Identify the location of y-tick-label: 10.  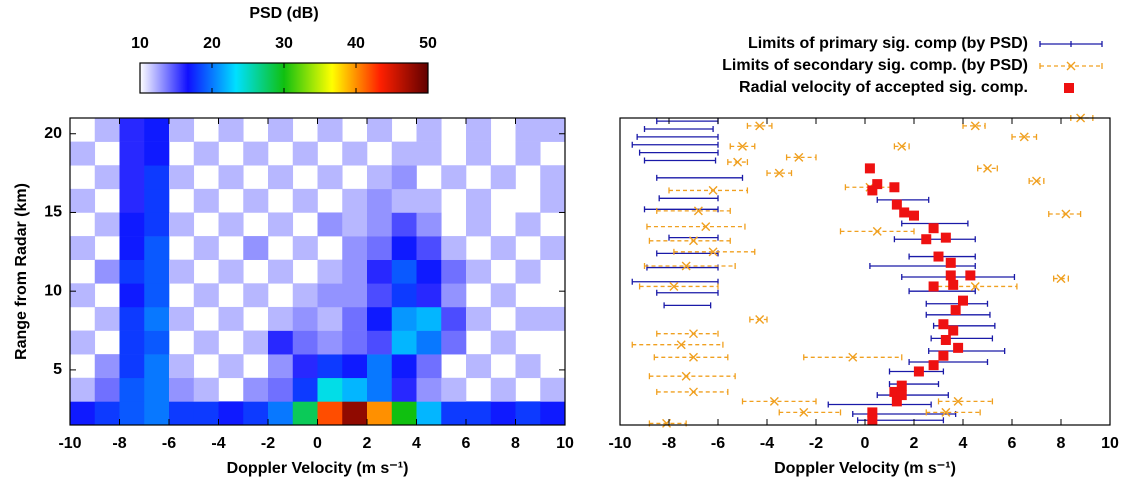
(53, 290).